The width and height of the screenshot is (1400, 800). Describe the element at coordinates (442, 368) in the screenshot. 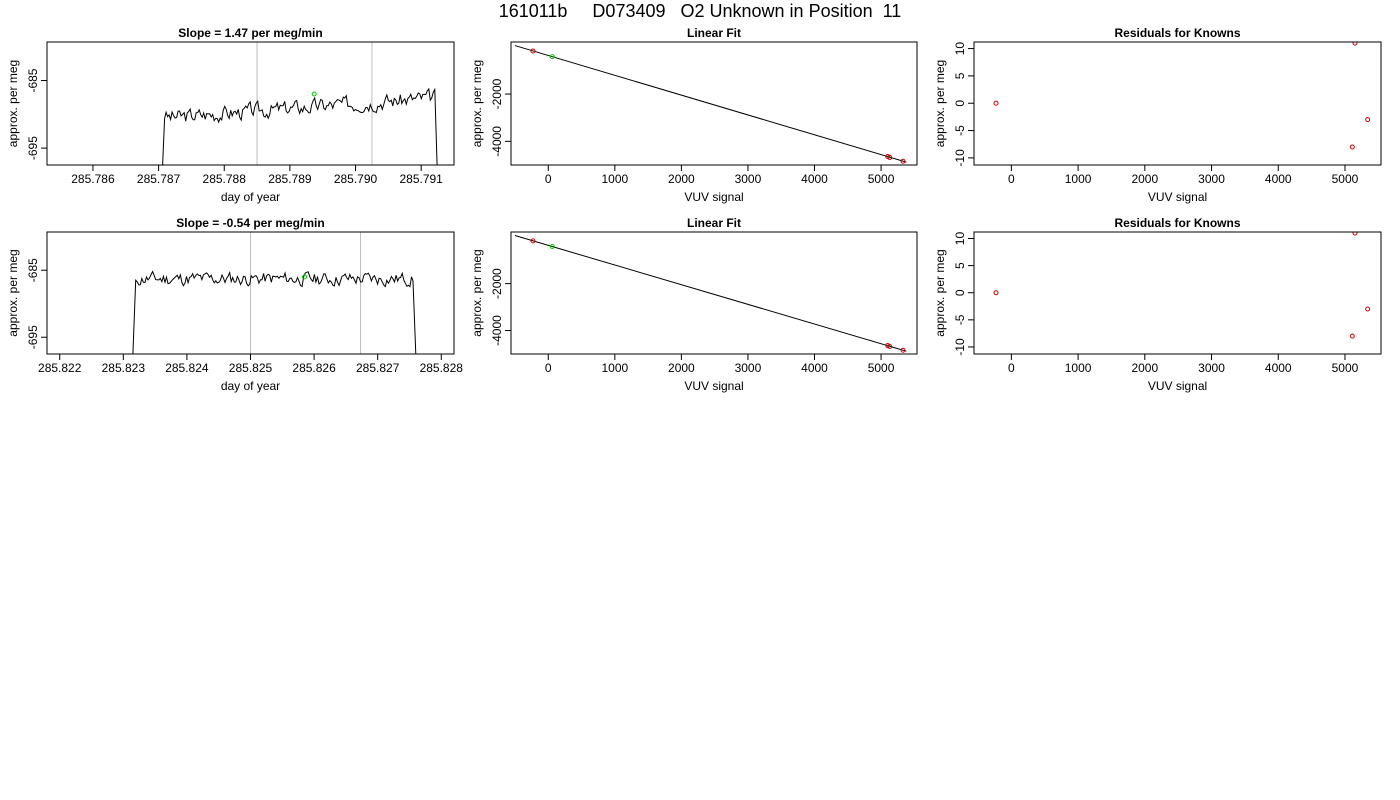

I see `x-tick-label: 285.828` at that location.